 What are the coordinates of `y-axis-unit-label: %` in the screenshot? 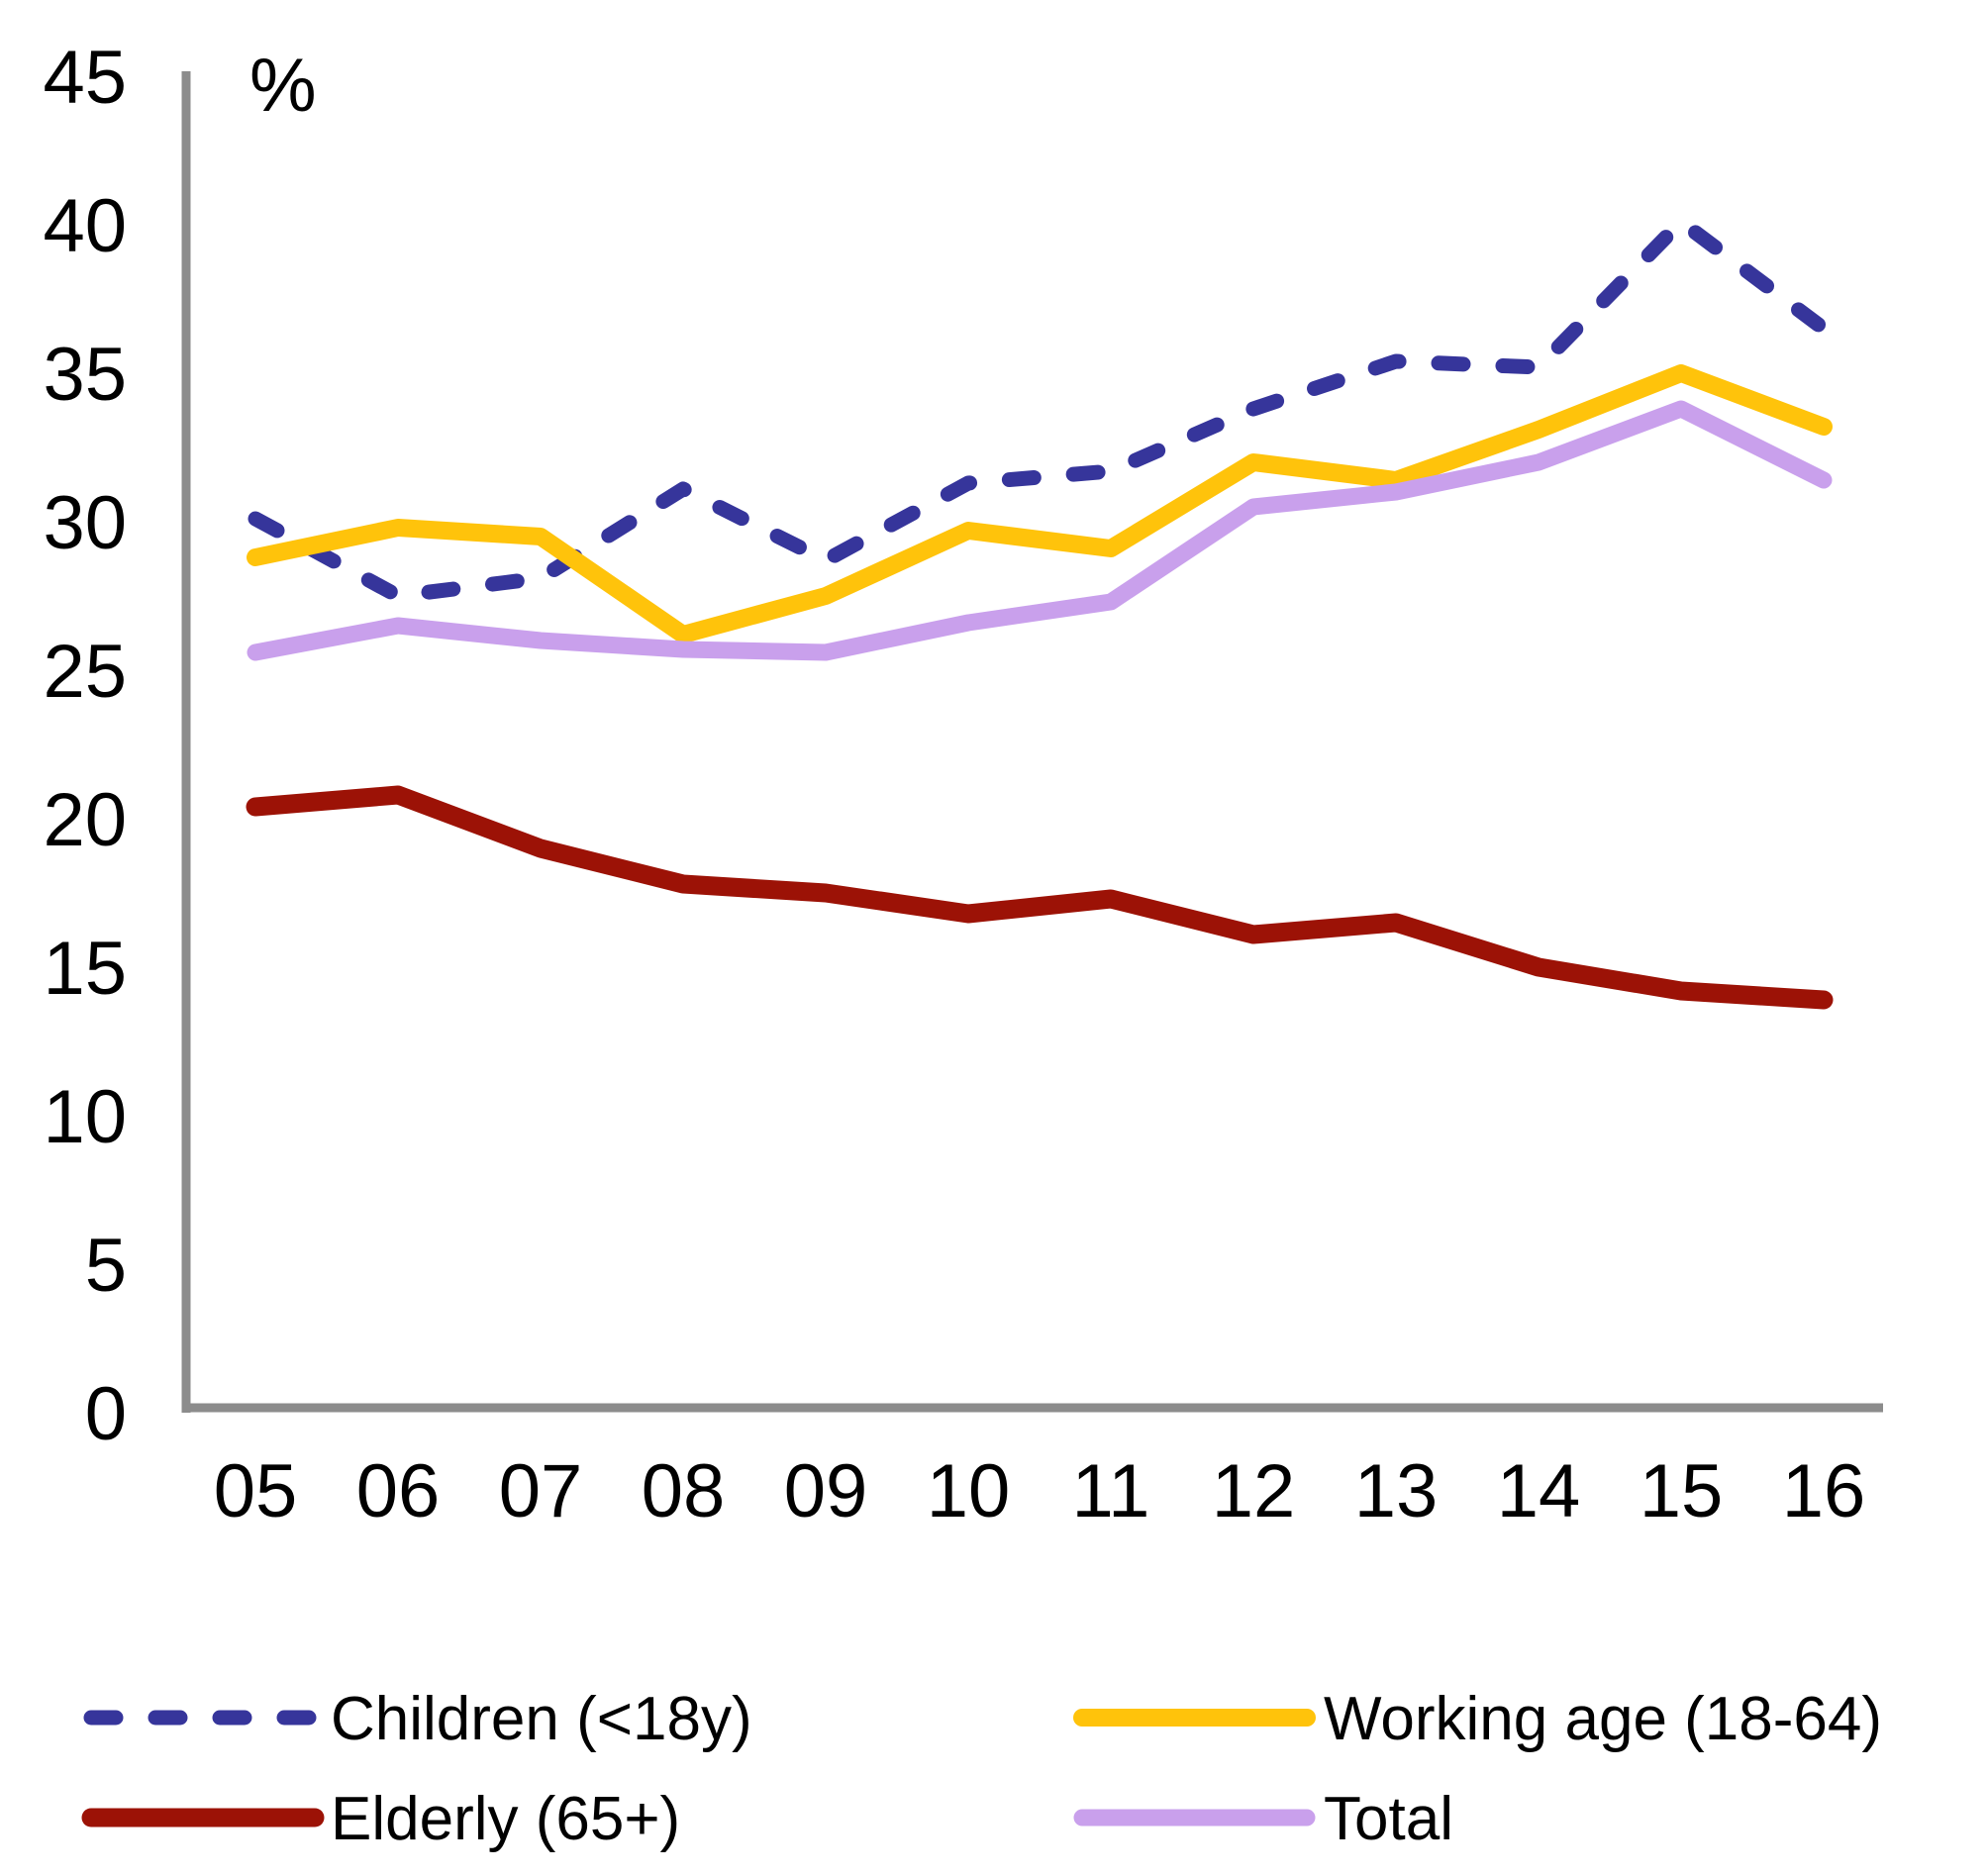 It's located at (283, 86).